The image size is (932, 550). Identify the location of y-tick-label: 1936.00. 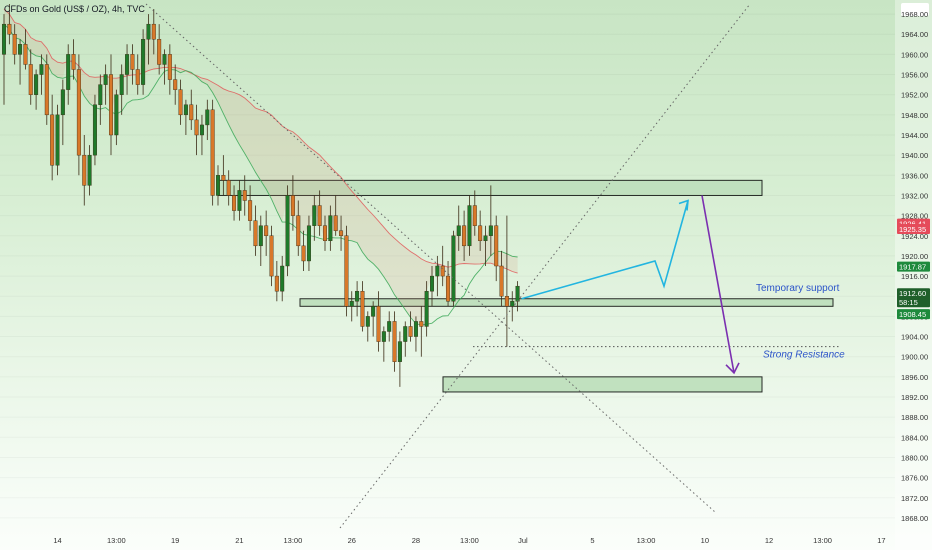
(914, 175).